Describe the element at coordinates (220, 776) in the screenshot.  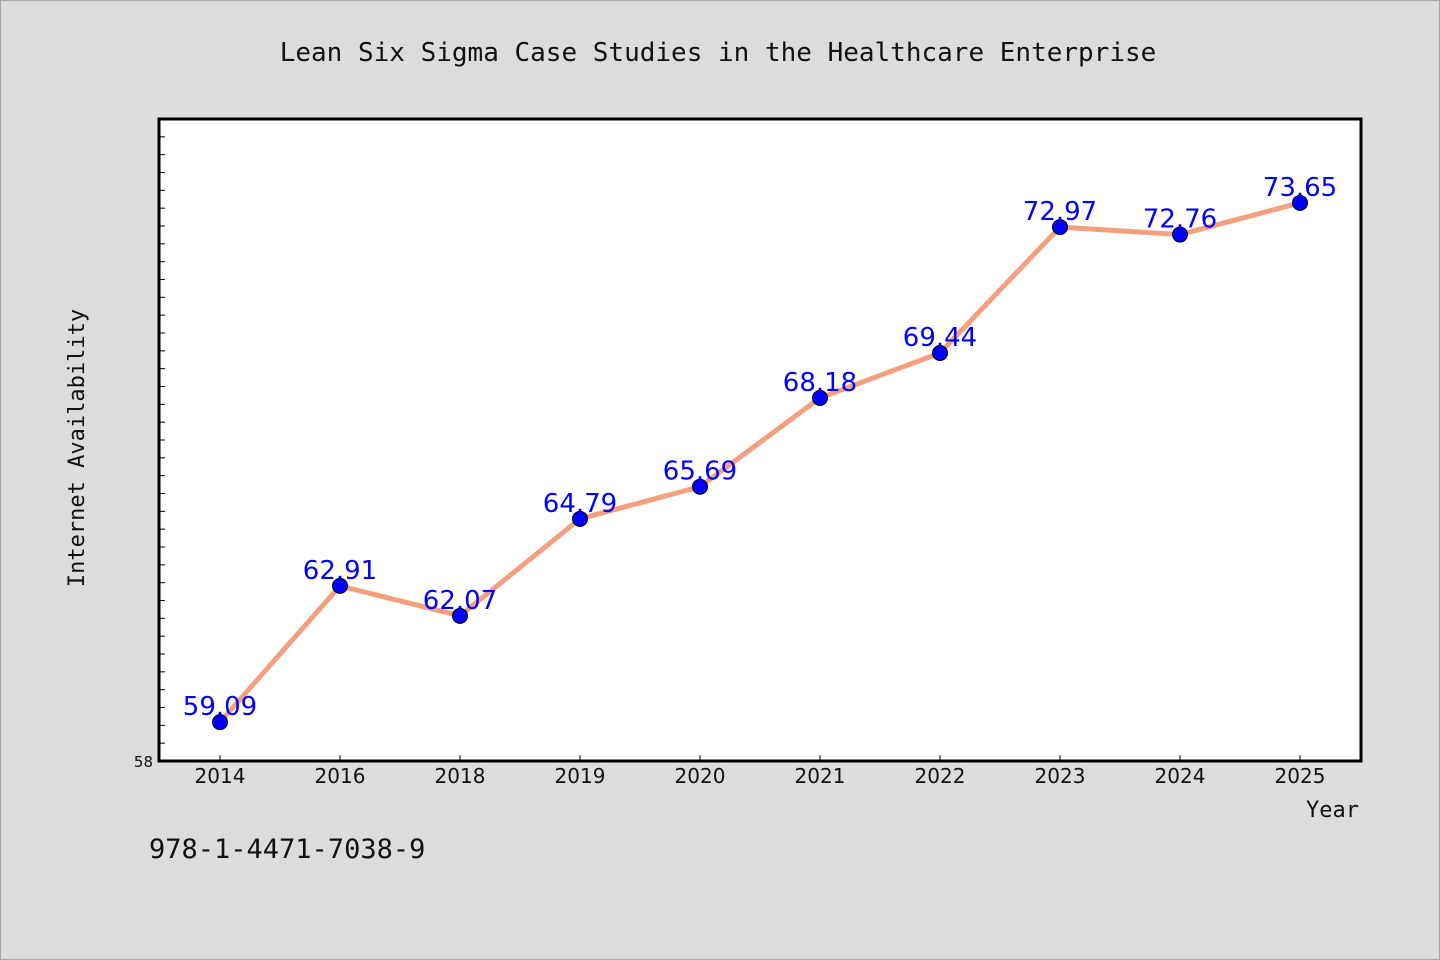
I see `x-tick-label: 2014` at that location.